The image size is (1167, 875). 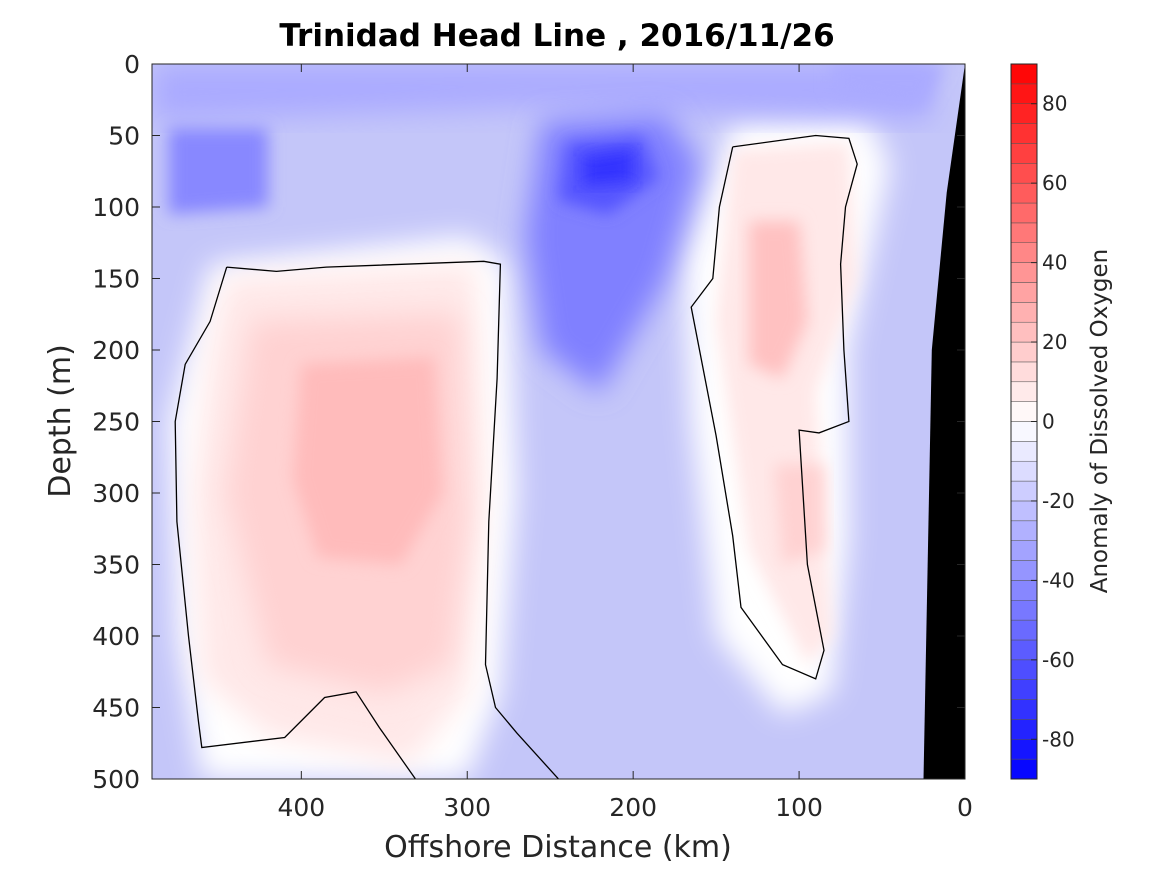 I want to click on contour-region-pos-near-core, so click(x=778, y=300).